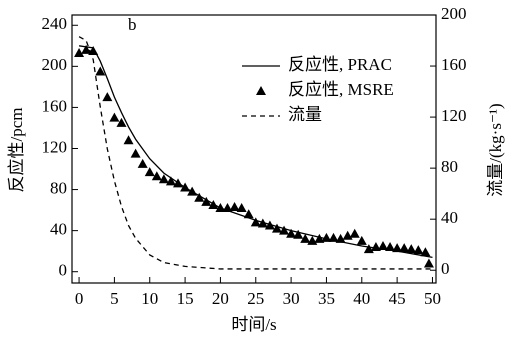  I want to click on x-tick-label: 25, so click(255, 298).